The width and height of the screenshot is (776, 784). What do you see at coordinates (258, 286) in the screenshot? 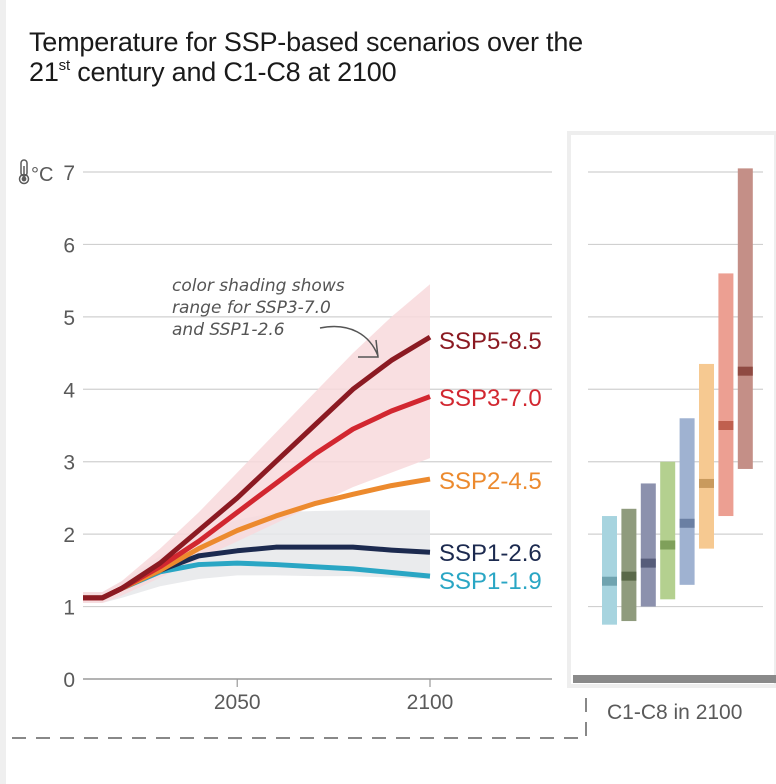
I see `annotation-line-1: color shading shows` at bounding box center [258, 286].